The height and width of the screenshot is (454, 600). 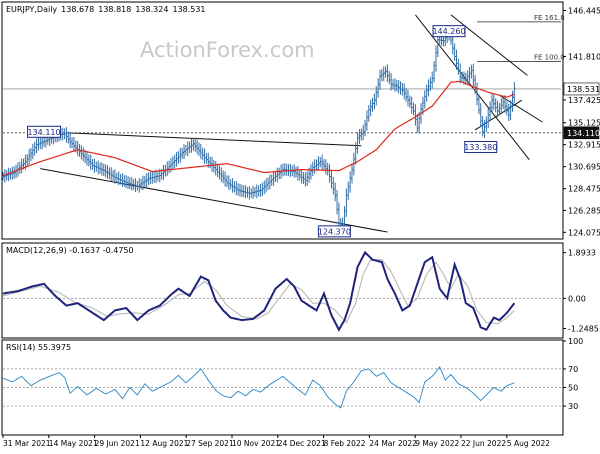 What do you see at coordinates (27, 443) in the screenshot?
I see `x-tick-label: 31 Mar 2021` at bounding box center [27, 443].